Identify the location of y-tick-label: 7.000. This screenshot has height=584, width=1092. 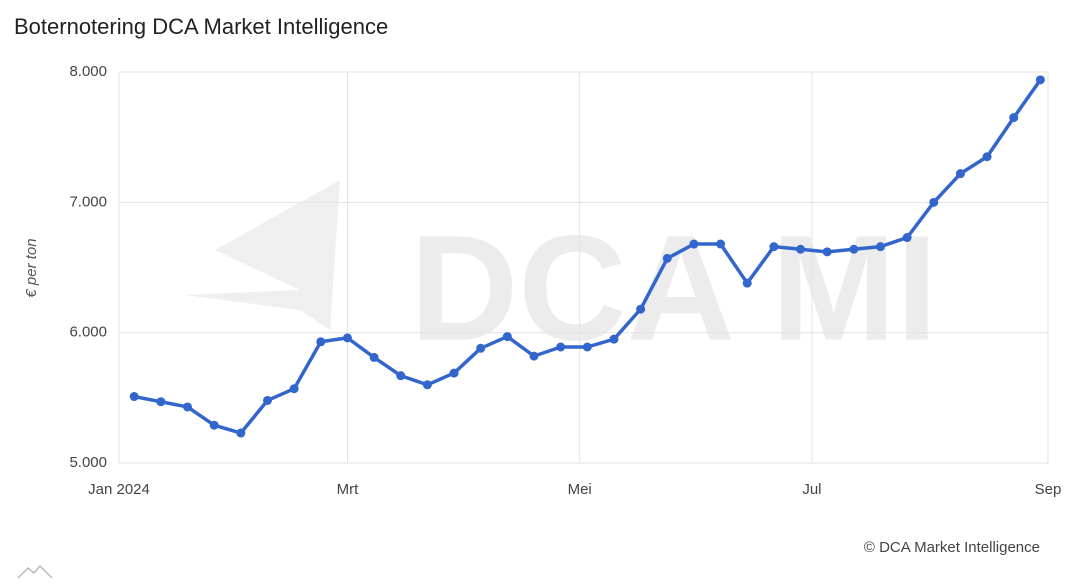
(88, 201).